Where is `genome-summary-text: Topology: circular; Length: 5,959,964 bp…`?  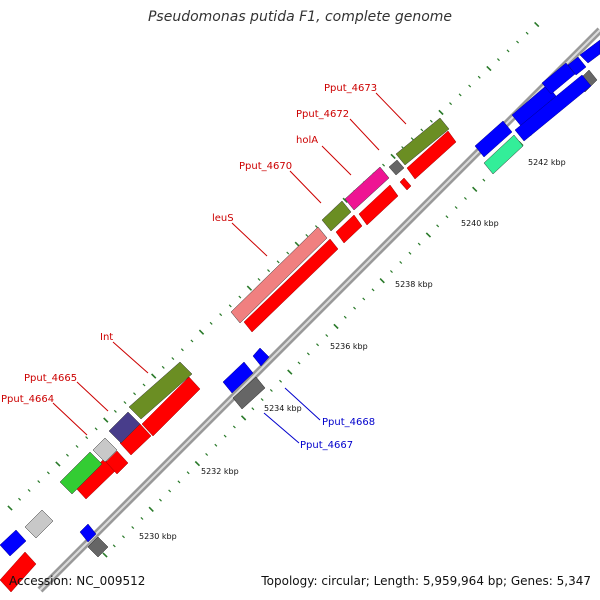 genome-summary-text: Topology: circular; Length: 5,959,964 bp… is located at coordinates (426, 581).